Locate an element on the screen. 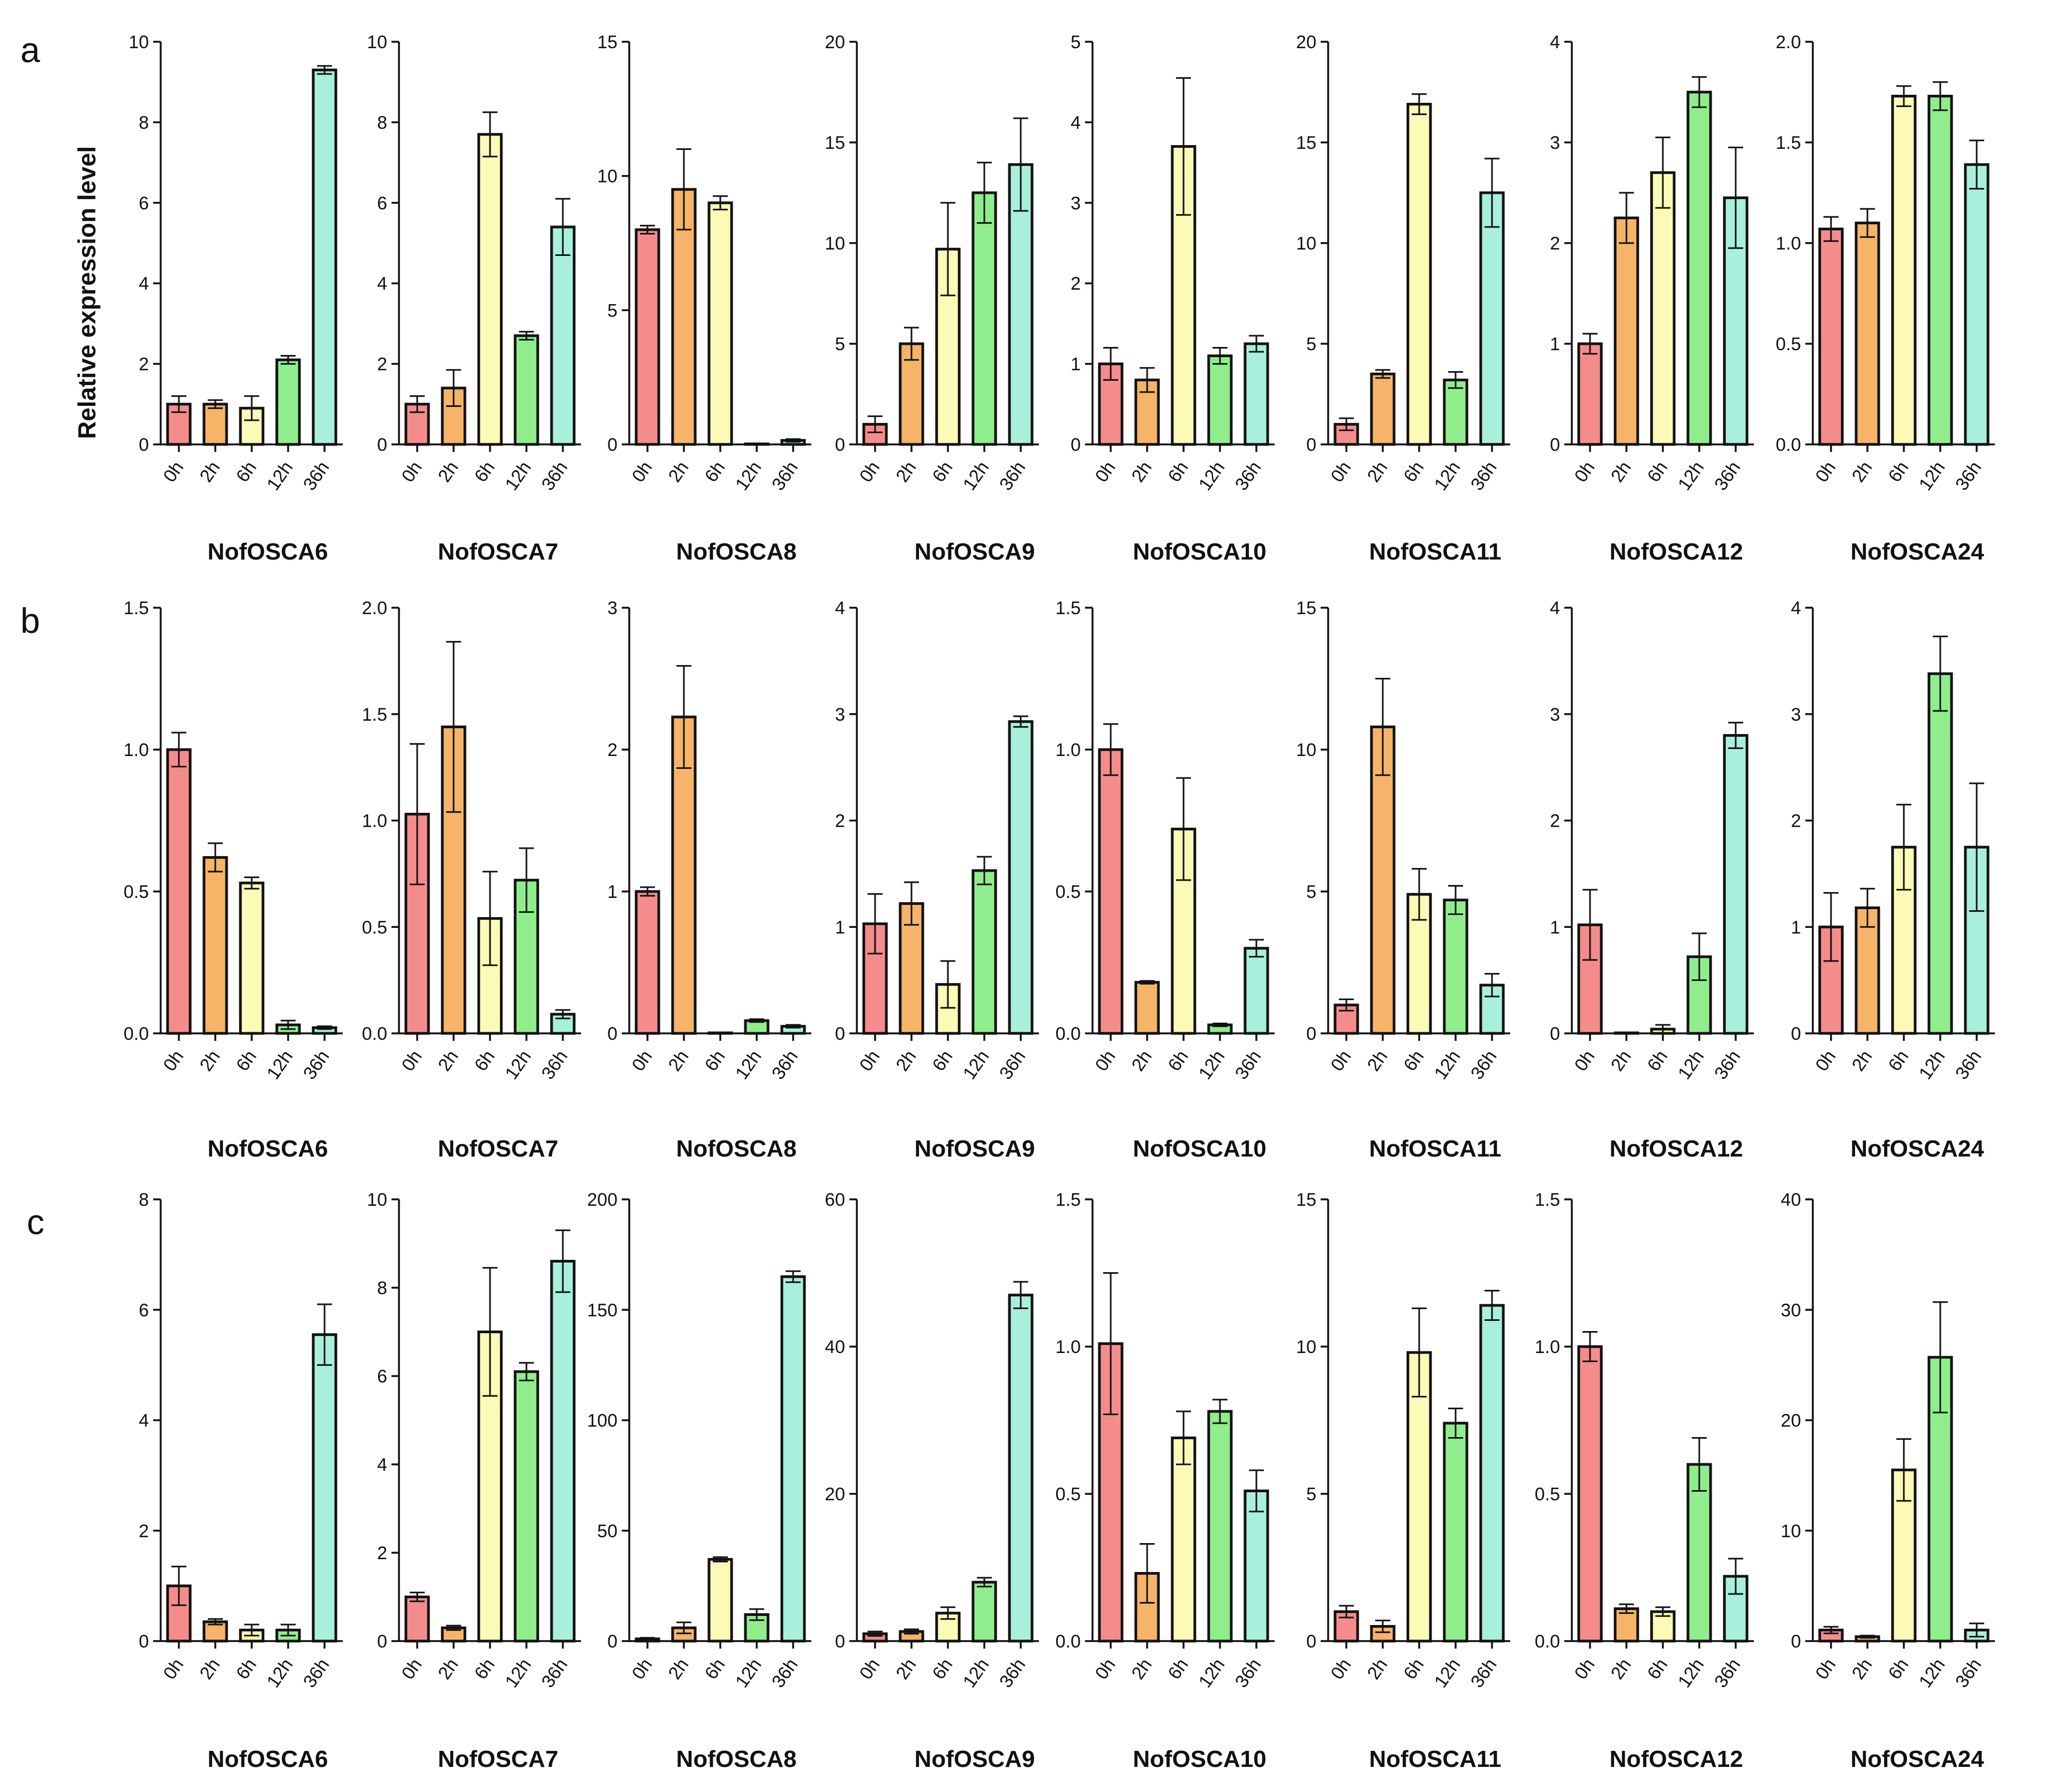  chart-c-NofOSCA11: 0 5 10 15 0h 2h 6h 12h 36h NofOSCA11 is located at coordinates (1403, 1481).